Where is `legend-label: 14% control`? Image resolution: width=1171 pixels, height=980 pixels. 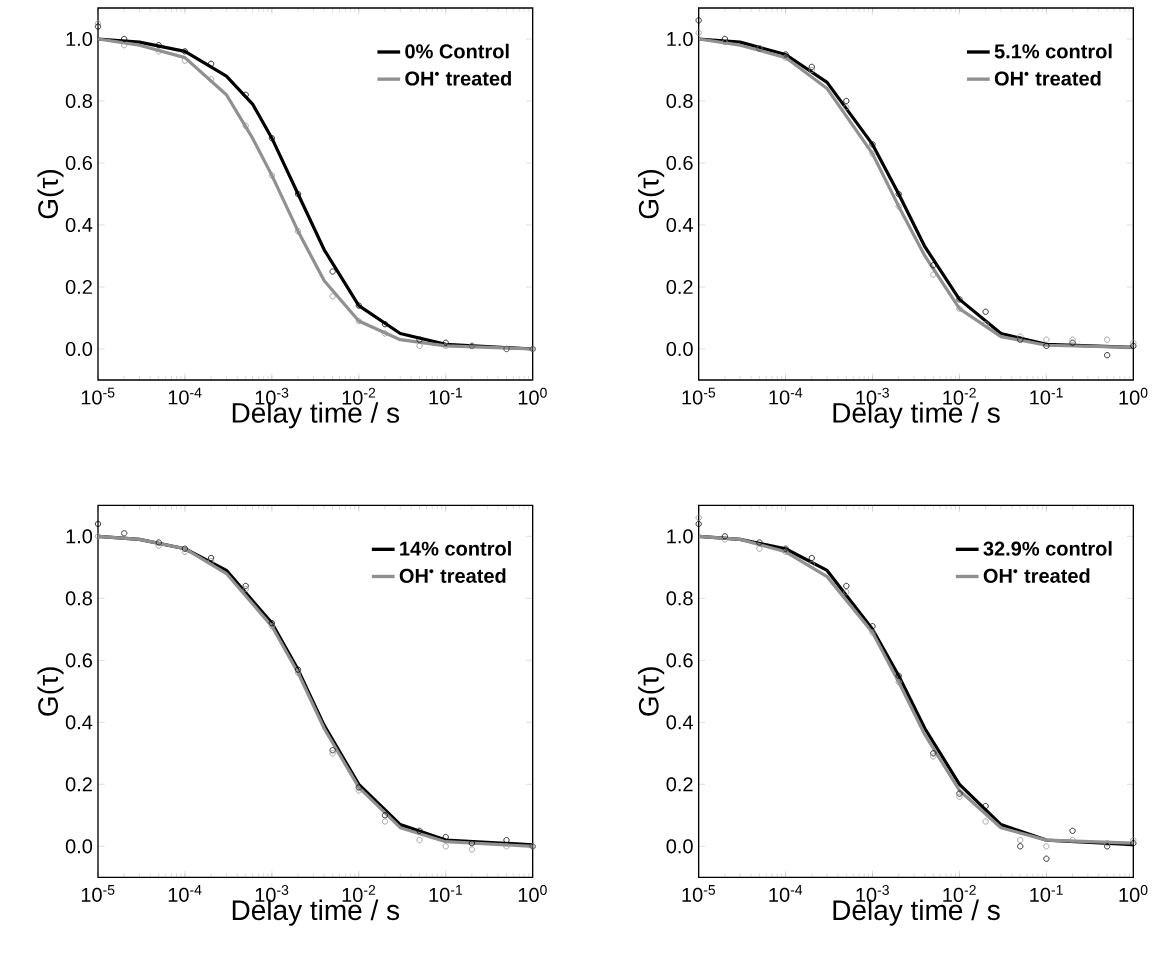
legend-label: 14% control is located at coordinates (455, 548).